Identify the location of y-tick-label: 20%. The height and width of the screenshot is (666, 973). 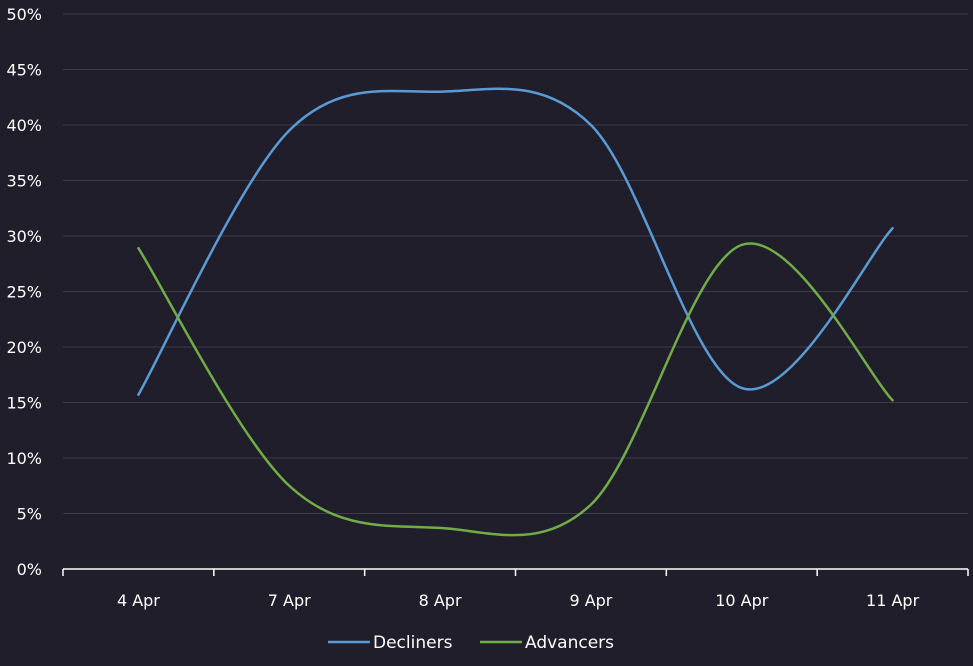
(24, 347).